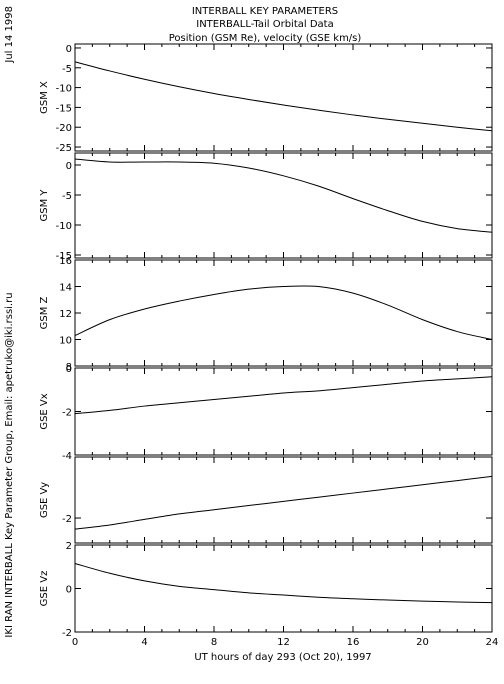  I want to click on panel-6: 2 0 -2 GSE Vz, so click(266, 590).